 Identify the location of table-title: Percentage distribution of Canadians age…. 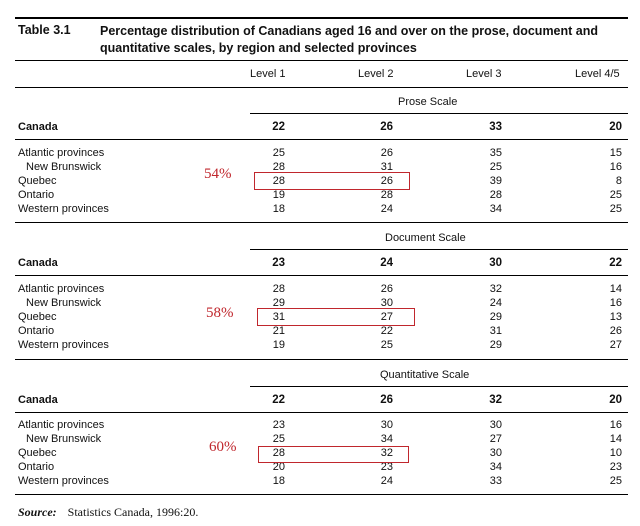
(349, 39).